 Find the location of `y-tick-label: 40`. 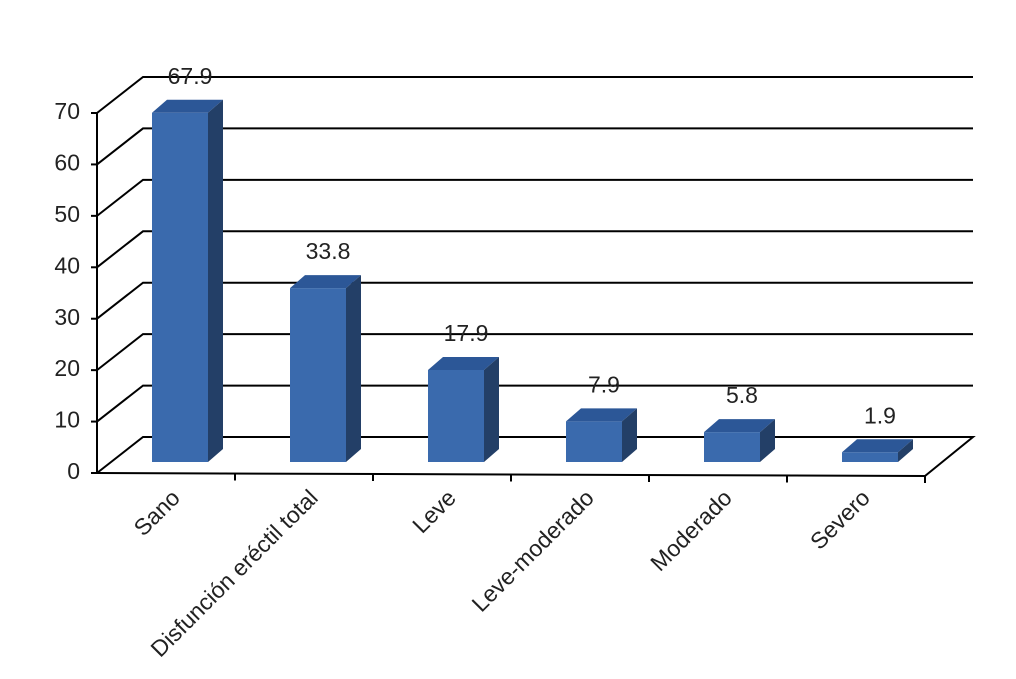

y-tick-label: 40 is located at coordinates (67, 265).